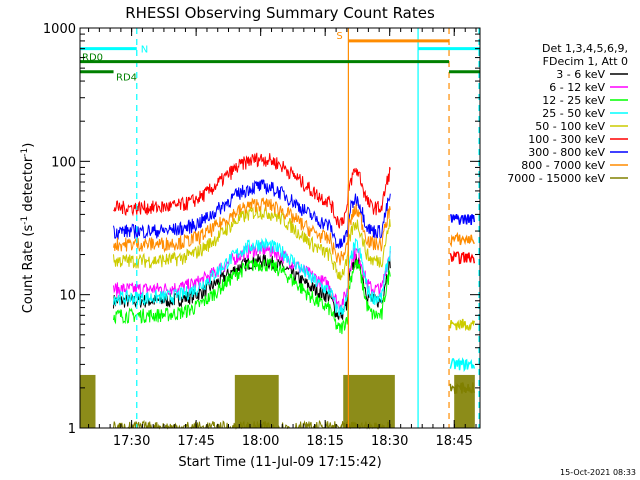 This screenshot has width=640, height=480. Describe the element at coordinates (585, 61) in the screenshot. I see `legend-header-line2: FDecim 1, Att 0` at that location.